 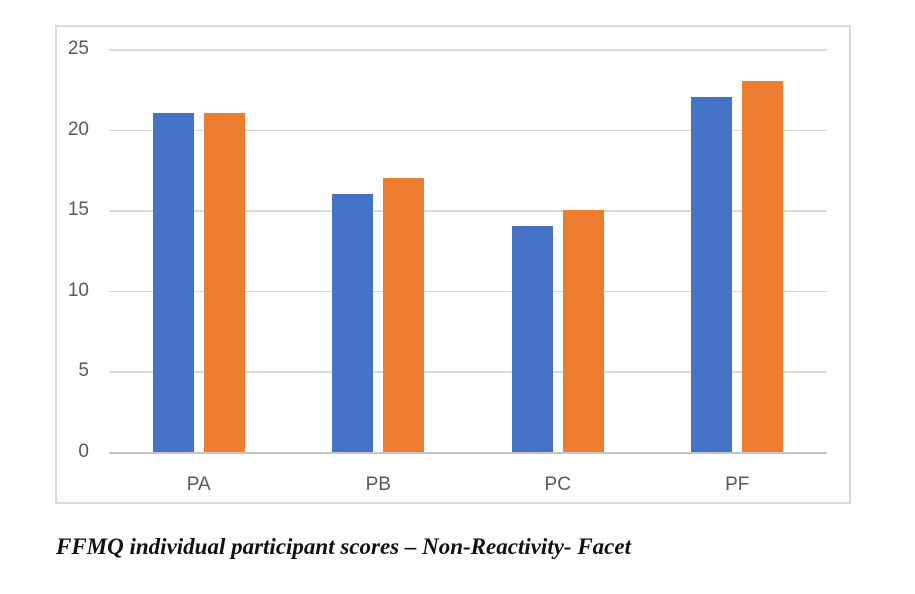 What do you see at coordinates (78, 210) in the screenshot?
I see `y-tick-label-15: 15` at bounding box center [78, 210].